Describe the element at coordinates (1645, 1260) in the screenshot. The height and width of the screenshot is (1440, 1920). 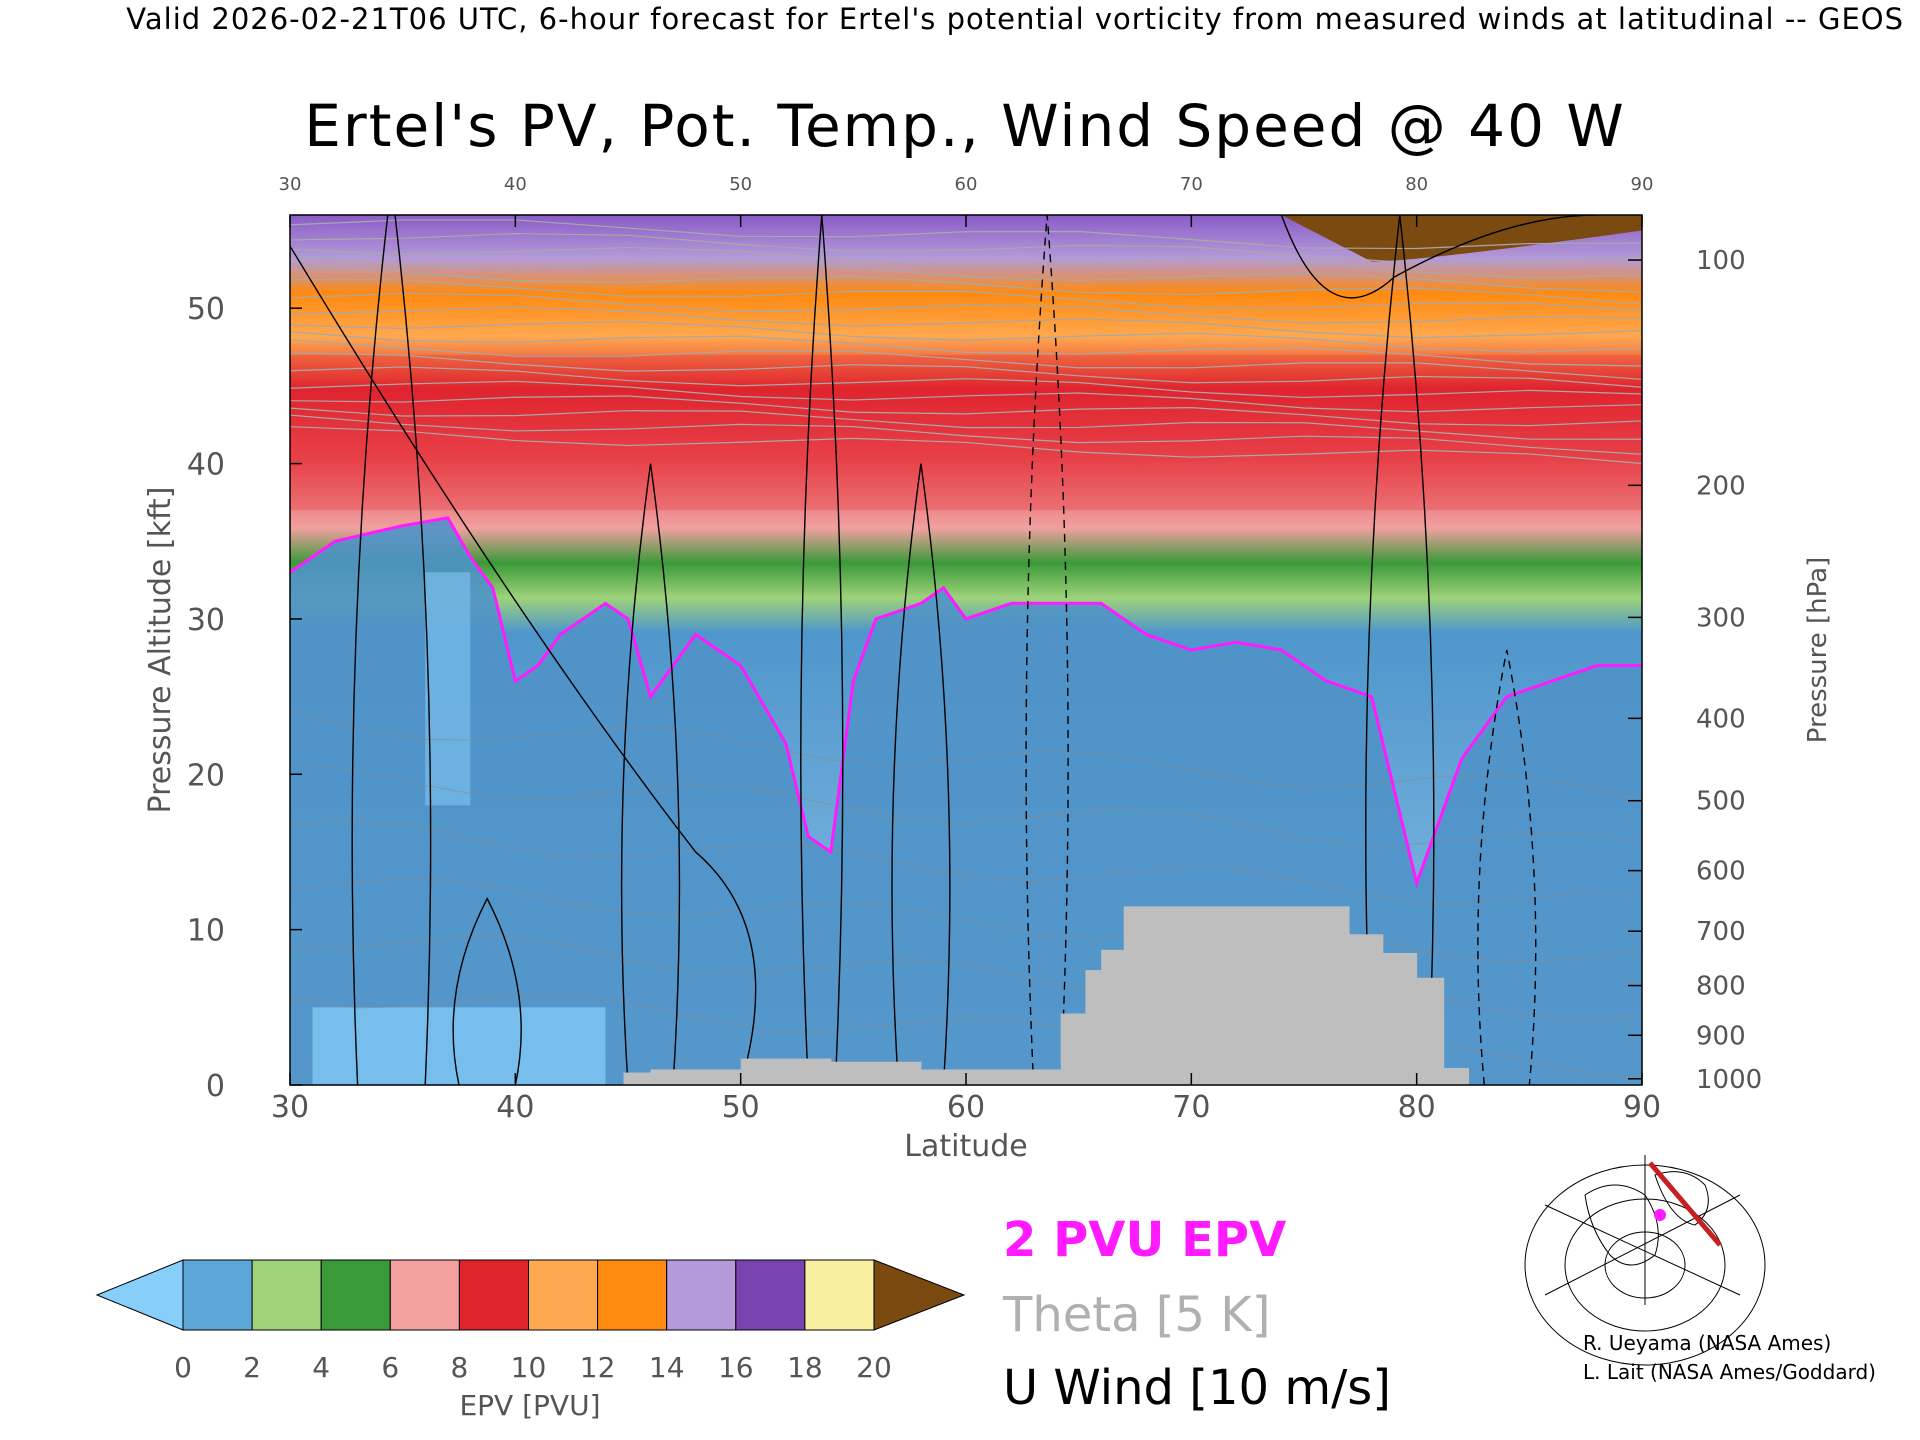
I see `inset-map` at that location.